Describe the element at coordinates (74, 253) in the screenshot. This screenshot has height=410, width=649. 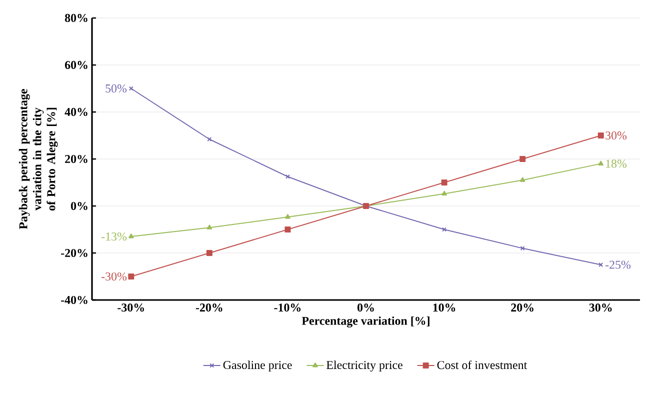
I see `y-tick-label: -20%` at that location.